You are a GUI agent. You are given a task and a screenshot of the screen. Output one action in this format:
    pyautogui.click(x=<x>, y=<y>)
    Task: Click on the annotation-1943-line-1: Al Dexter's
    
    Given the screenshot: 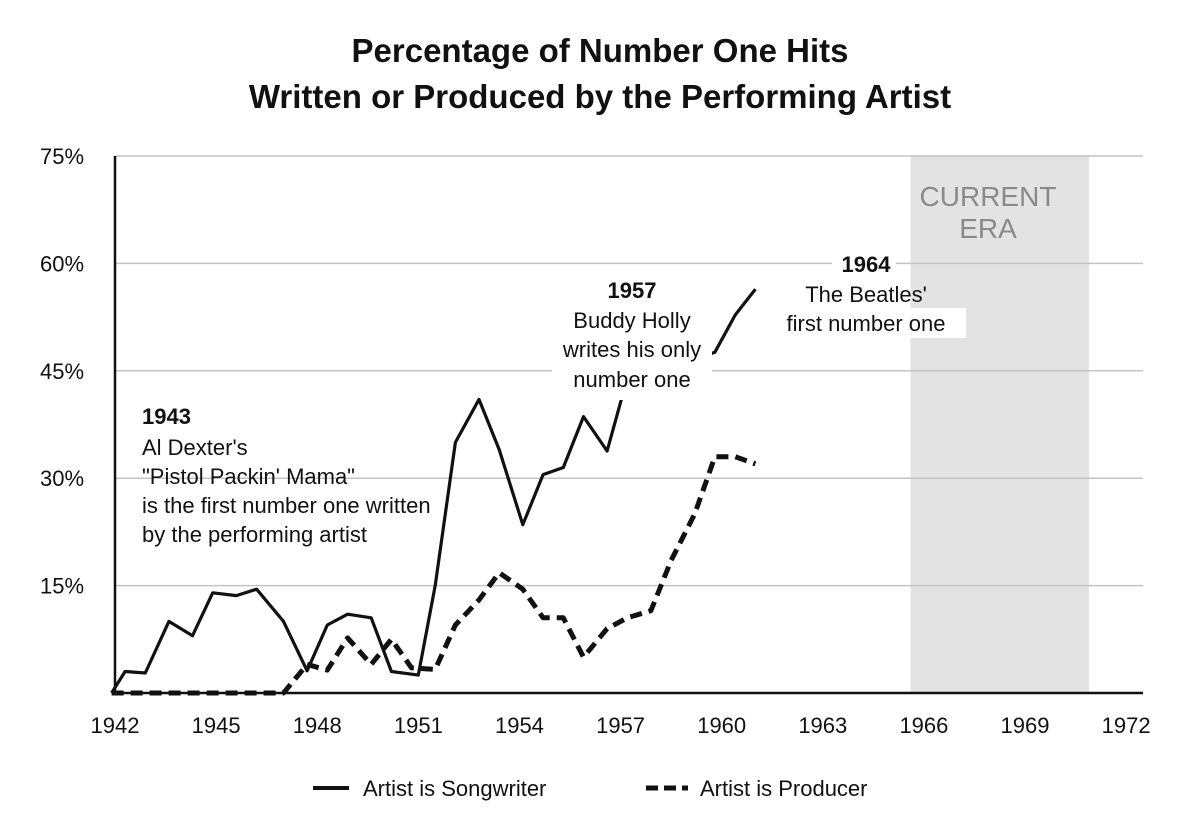 What is the action you would take?
    pyautogui.click(x=195, y=447)
    